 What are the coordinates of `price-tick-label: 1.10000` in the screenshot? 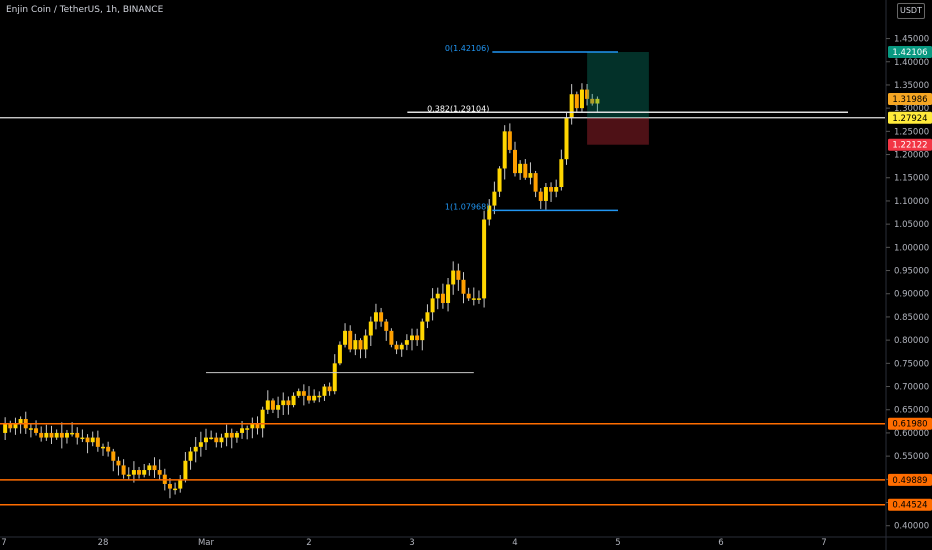 It's located at (911, 202).